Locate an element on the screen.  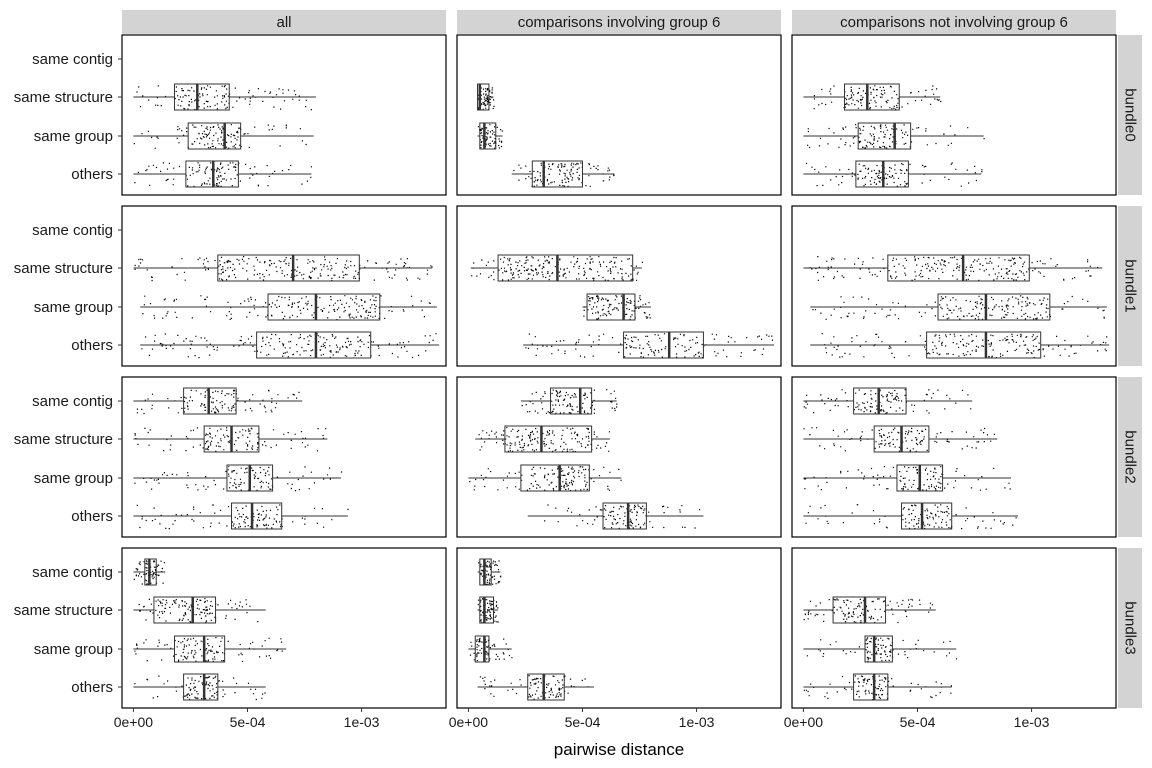
panel-bundle3-all is located at coordinates (284, 628).